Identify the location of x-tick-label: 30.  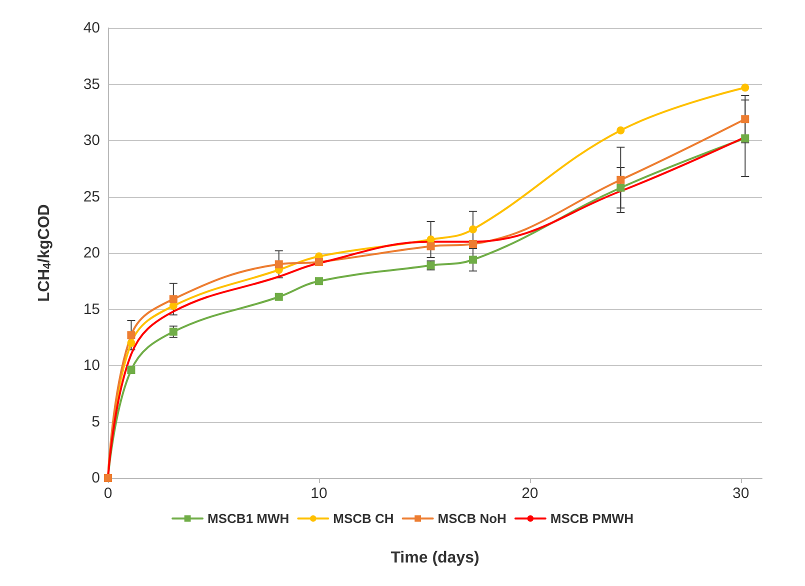
(741, 493).